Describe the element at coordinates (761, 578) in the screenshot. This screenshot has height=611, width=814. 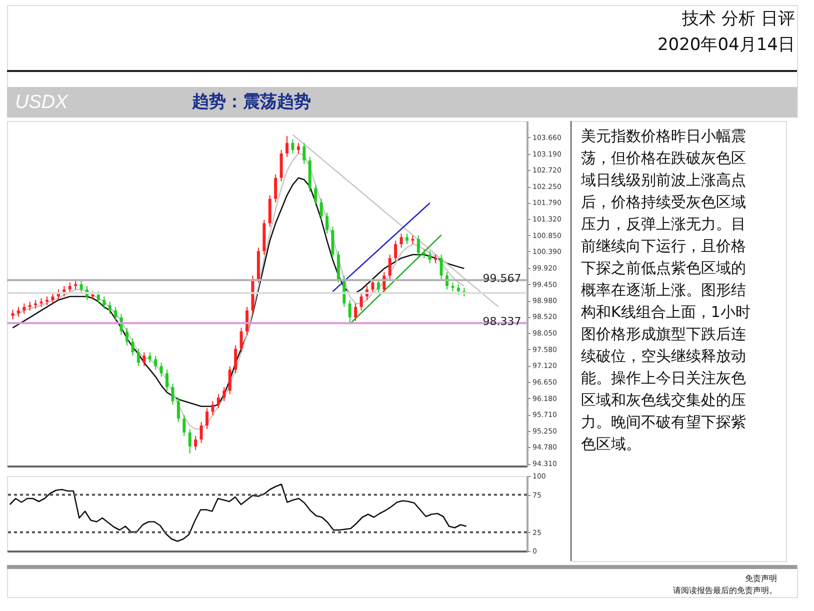
I see `text: 免责声明` at that location.